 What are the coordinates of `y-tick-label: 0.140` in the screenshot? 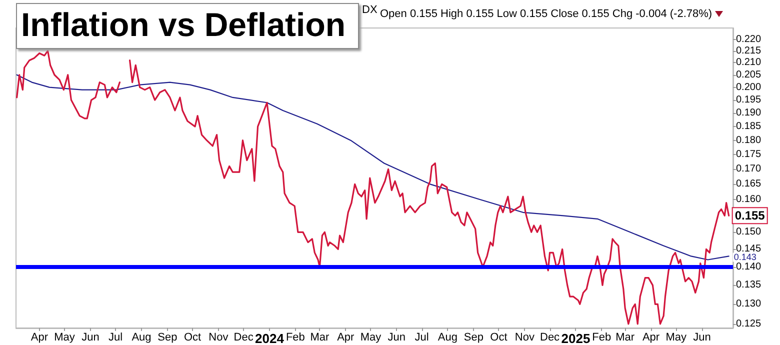 It's located at (749, 266).